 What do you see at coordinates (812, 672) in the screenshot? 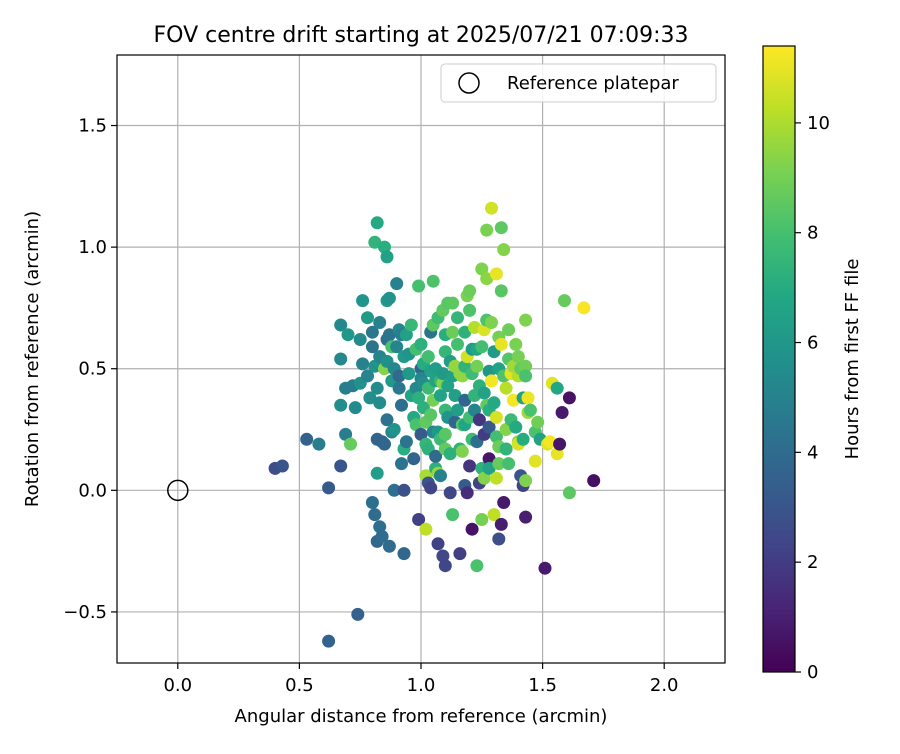
I see `colorbar-tick-label: 0` at bounding box center [812, 672].